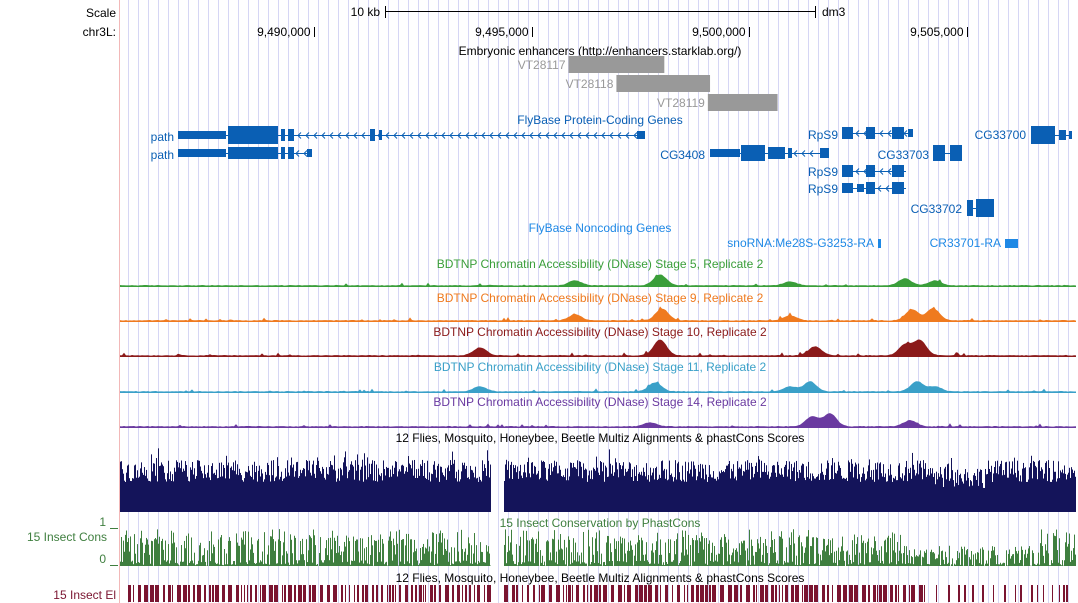 The height and width of the screenshot is (603, 1078). Describe the element at coordinates (162, 137) in the screenshot. I see `gene-label-path-1: path` at that location.